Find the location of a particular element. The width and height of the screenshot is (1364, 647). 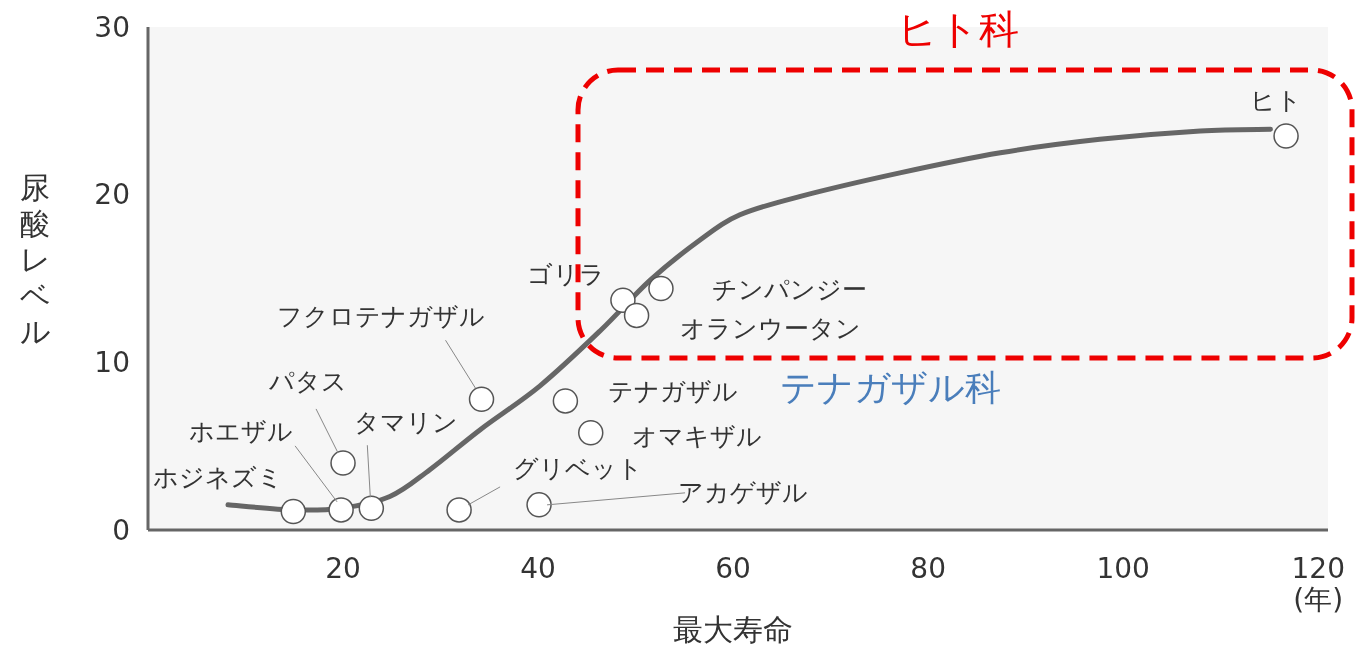

annotation: ホジネズミ is located at coordinates (218, 477).